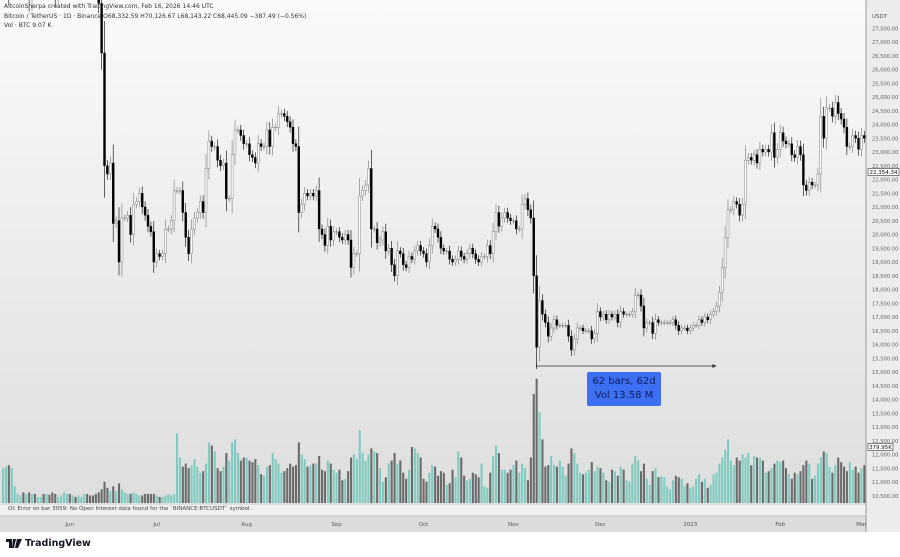 This screenshot has width=900, height=557. Describe the element at coordinates (885, 442) in the screenshot. I see `price-tick-label: 12,500.00` at that location.